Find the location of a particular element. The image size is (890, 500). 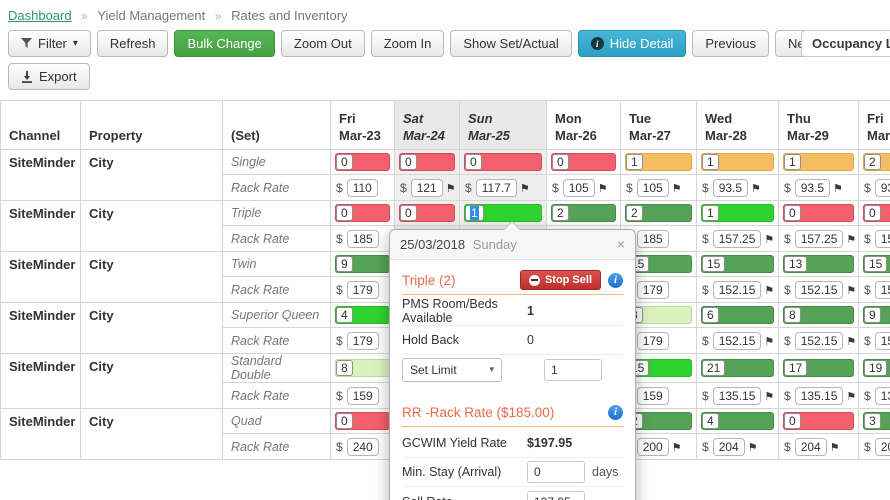

rate-input: 110 is located at coordinates (362, 187).